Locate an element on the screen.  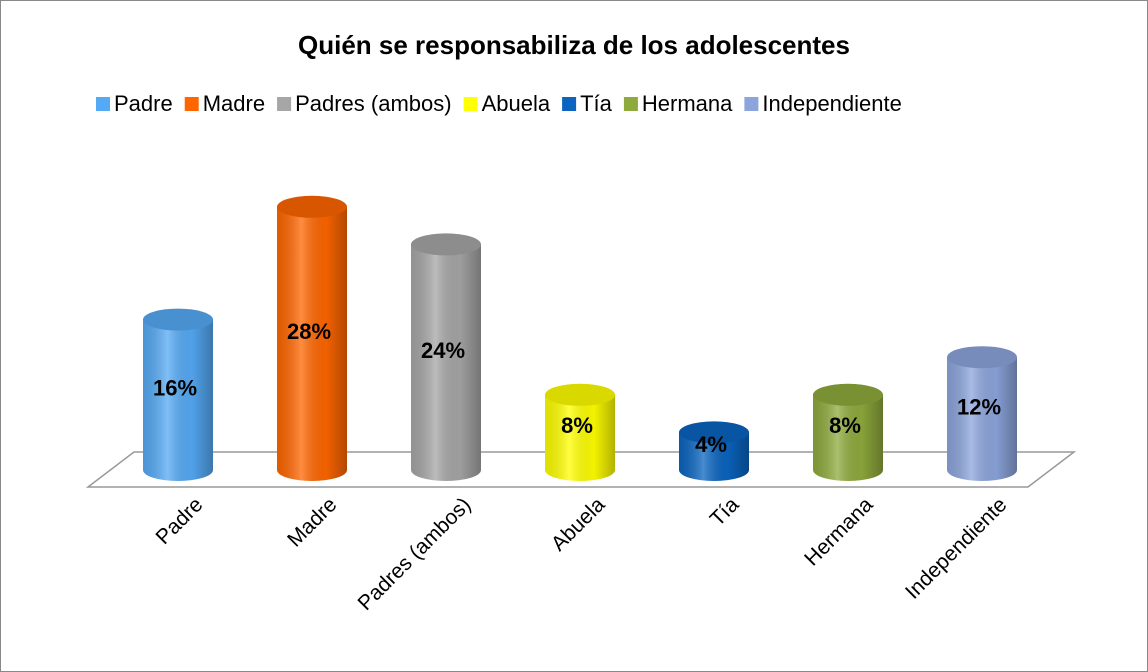
data-label: 24% is located at coordinates (443, 350).